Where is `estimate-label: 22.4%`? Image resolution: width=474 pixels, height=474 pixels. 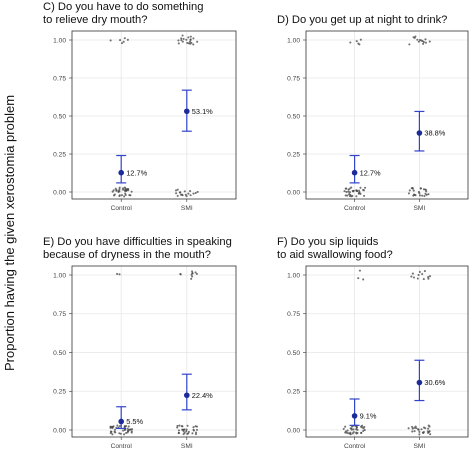 estimate-label: 22.4% is located at coordinates (202, 395).